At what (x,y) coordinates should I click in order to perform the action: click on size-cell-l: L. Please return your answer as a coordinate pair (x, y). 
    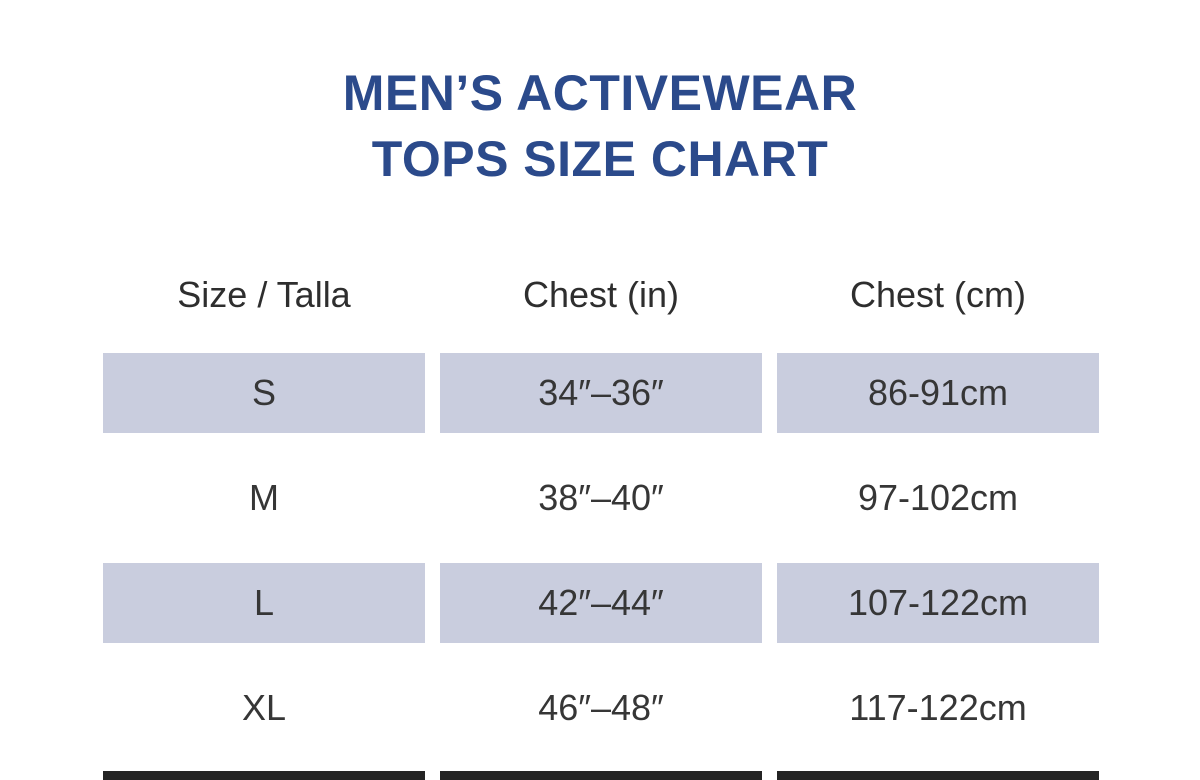
    Looking at the image, I should click on (264, 603).